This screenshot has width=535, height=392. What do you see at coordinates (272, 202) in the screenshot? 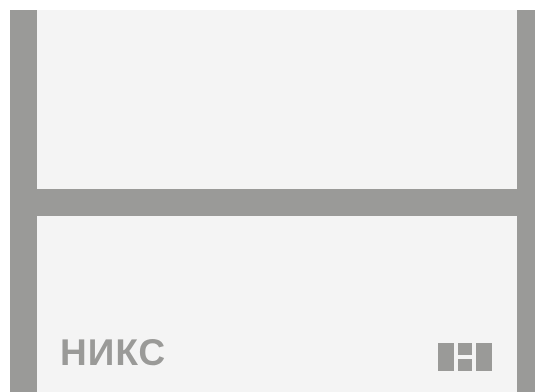
I see `frame-middle-bar` at bounding box center [272, 202].